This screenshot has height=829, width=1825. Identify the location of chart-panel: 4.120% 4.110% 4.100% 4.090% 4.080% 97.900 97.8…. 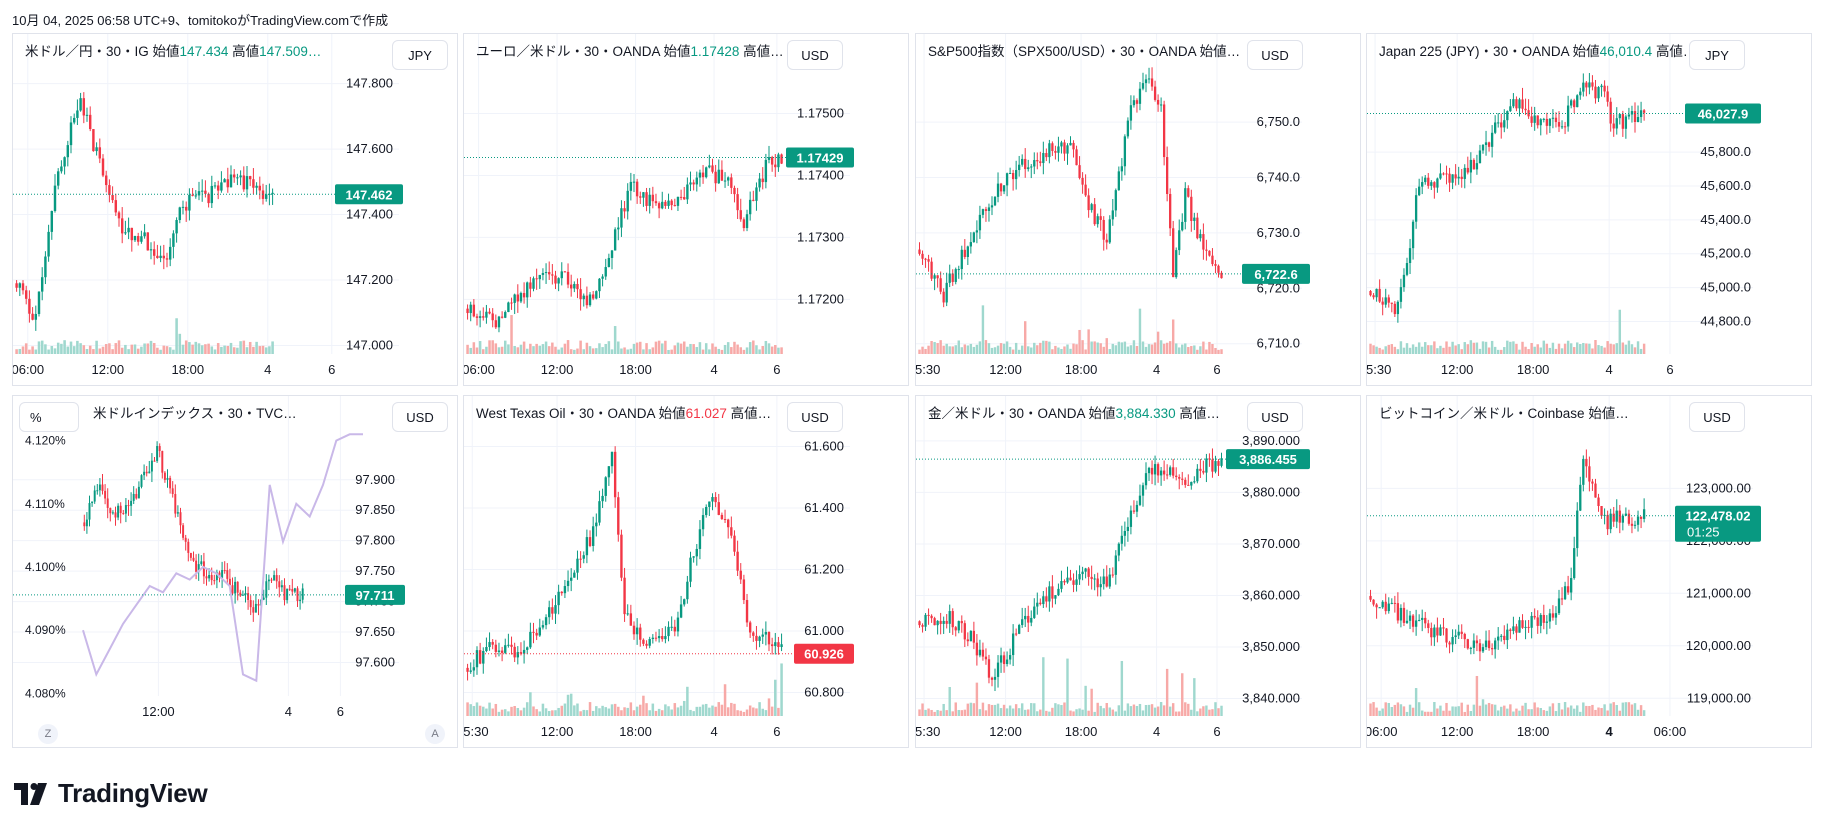
(235, 571).